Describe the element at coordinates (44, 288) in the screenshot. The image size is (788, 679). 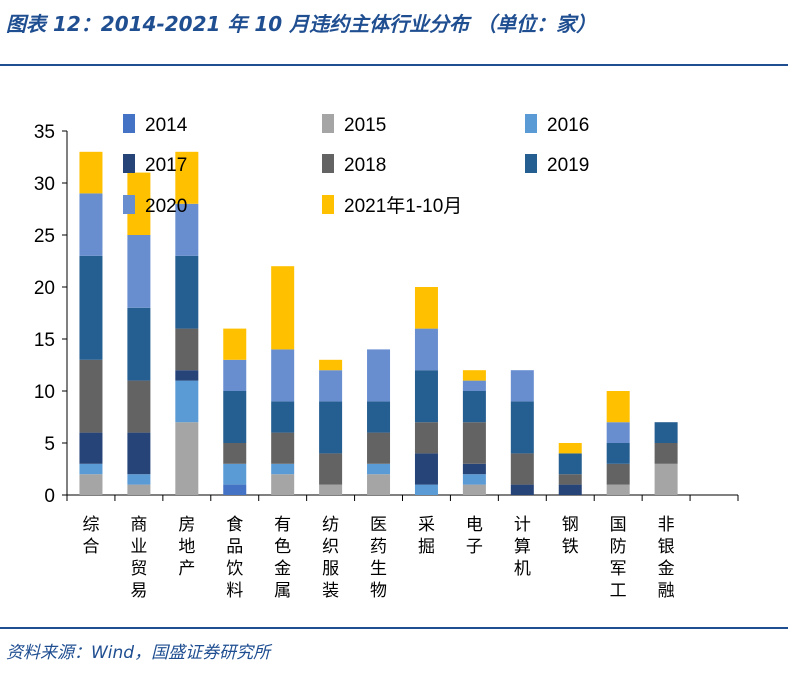
I see `y-tick-label: 20` at that location.